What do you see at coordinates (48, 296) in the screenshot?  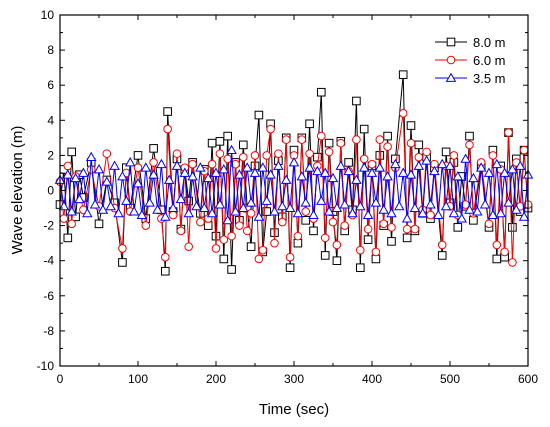 I see `y-tick-label-2: -6` at bounding box center [48, 296].